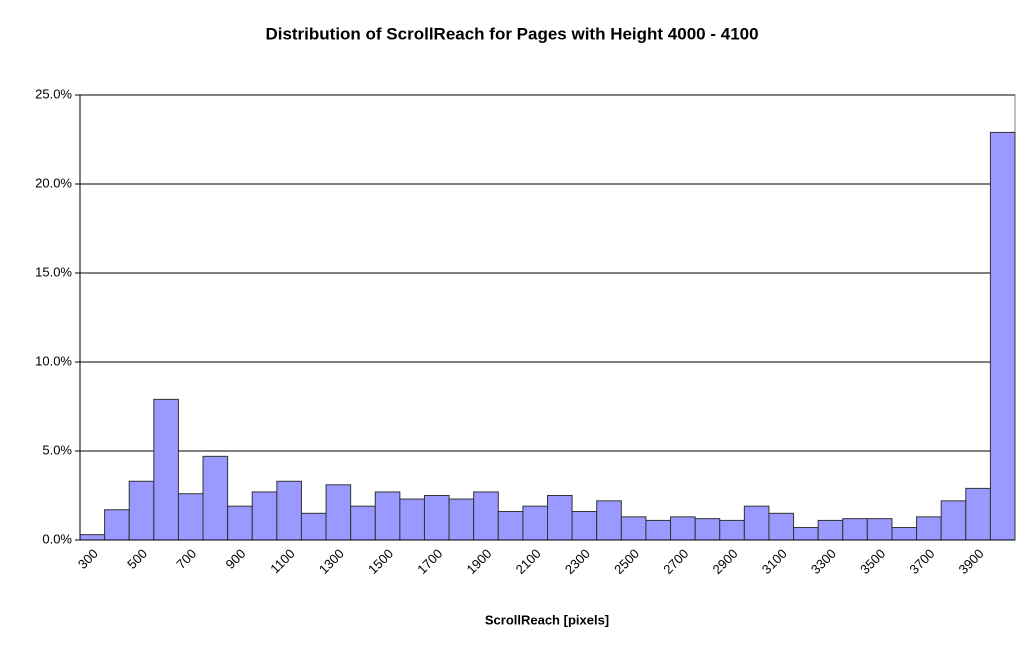 The height and width of the screenshot is (649, 1024). I want to click on x-tick-label: 3100, so click(774, 561).